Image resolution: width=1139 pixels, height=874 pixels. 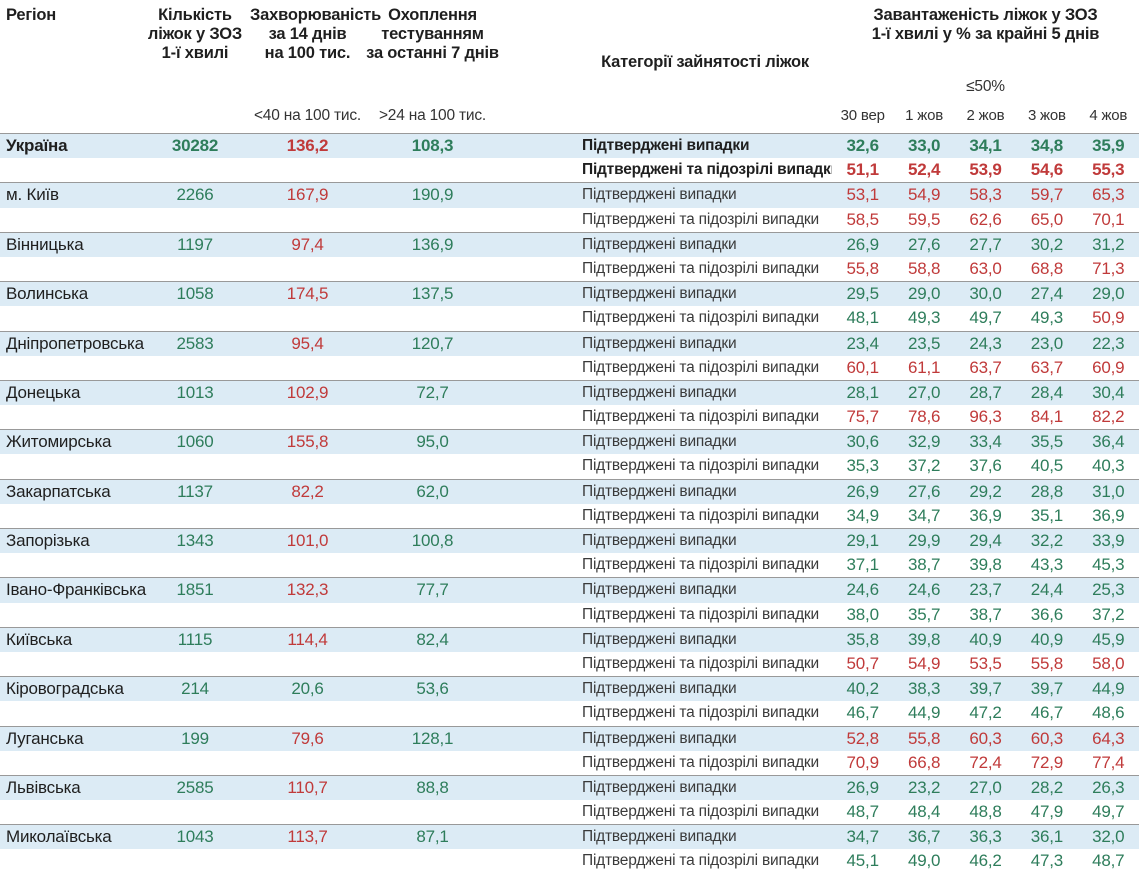 What do you see at coordinates (1108, 565) in the screenshot?
I see `load-value: 45,3` at bounding box center [1108, 565].